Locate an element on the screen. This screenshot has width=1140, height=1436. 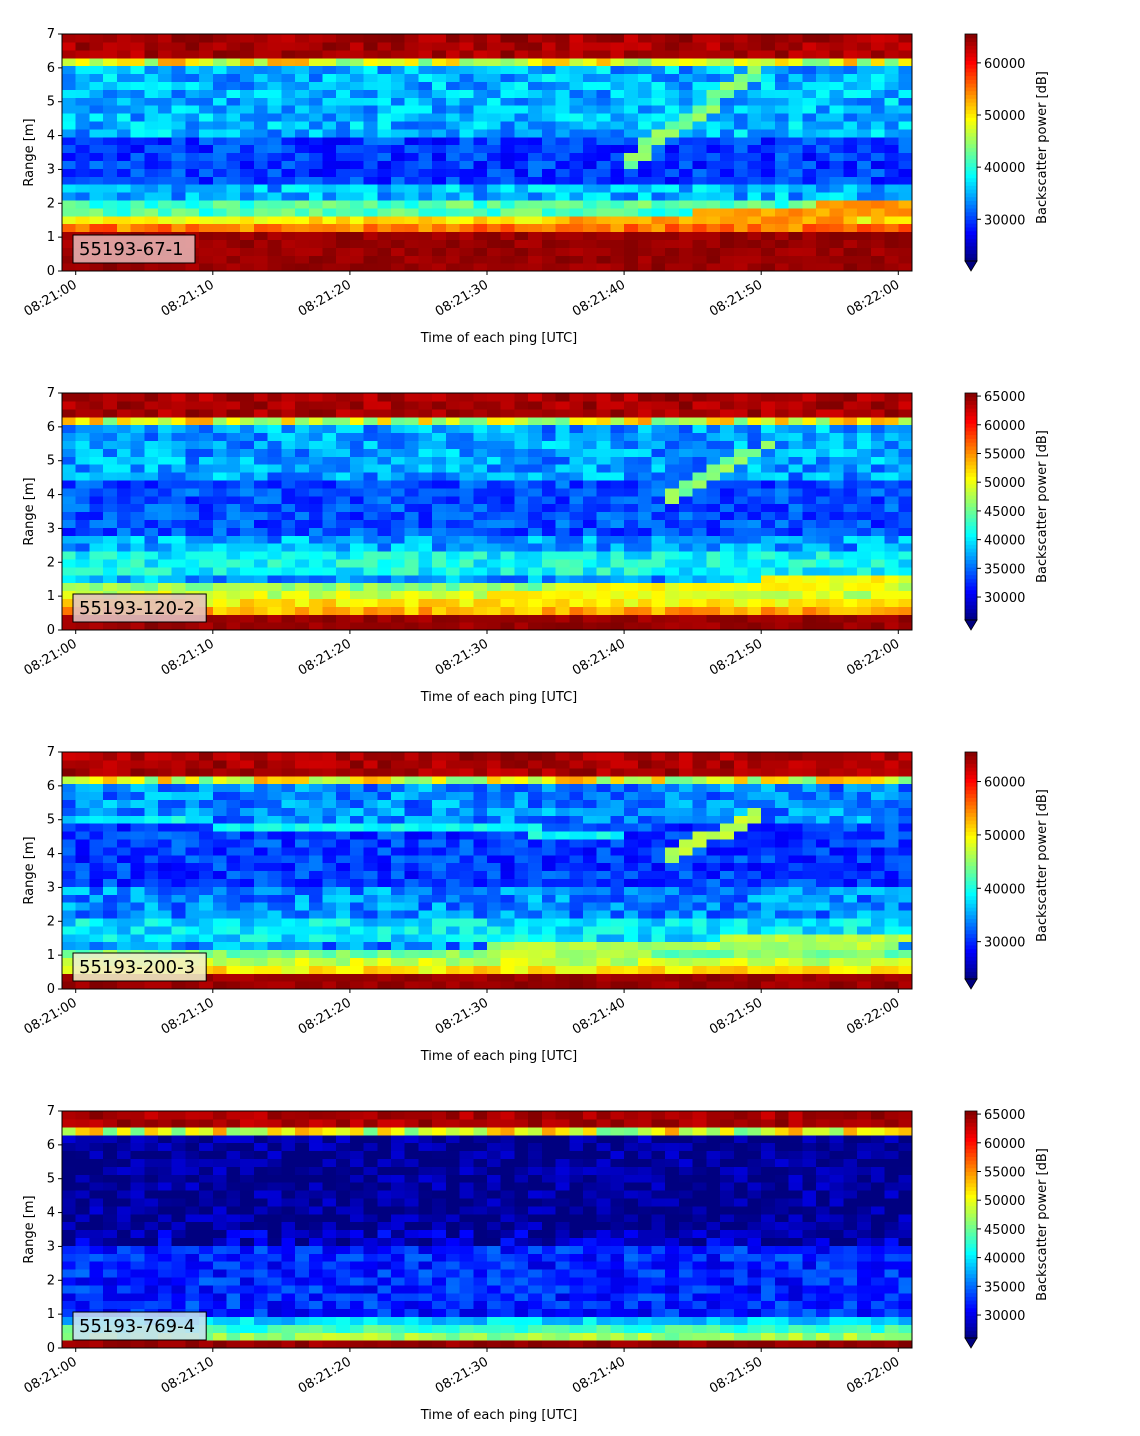
x-tick-label: 08:21:10 is located at coordinates (188, 298).